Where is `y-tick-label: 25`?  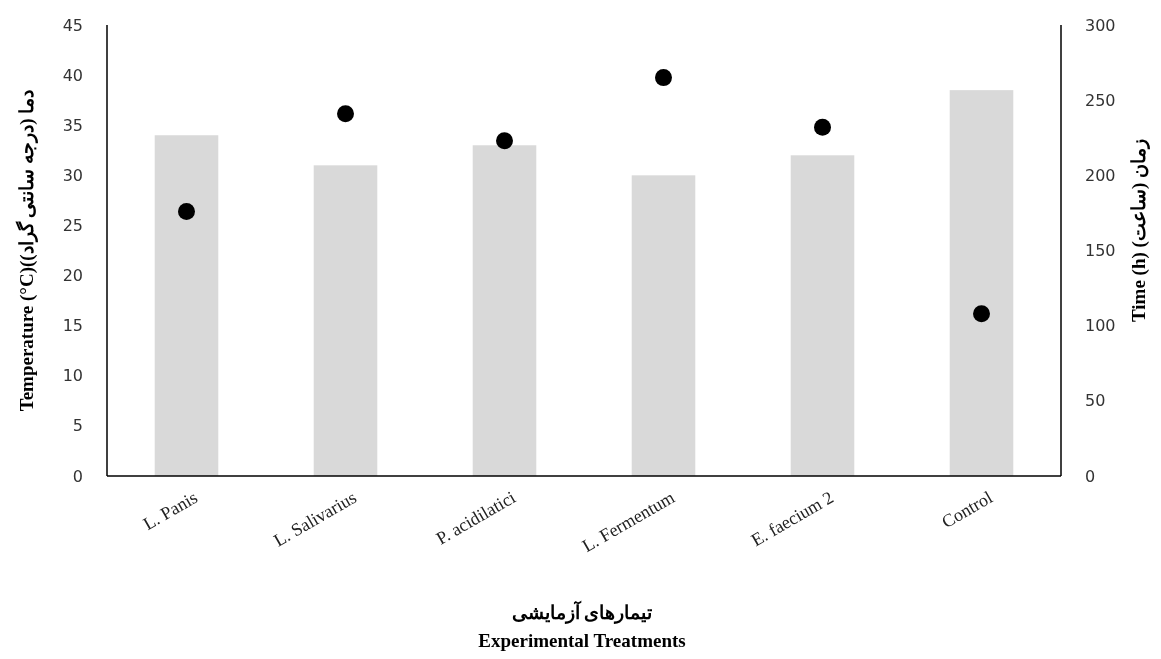 y-tick-label: 25 is located at coordinates (72, 225).